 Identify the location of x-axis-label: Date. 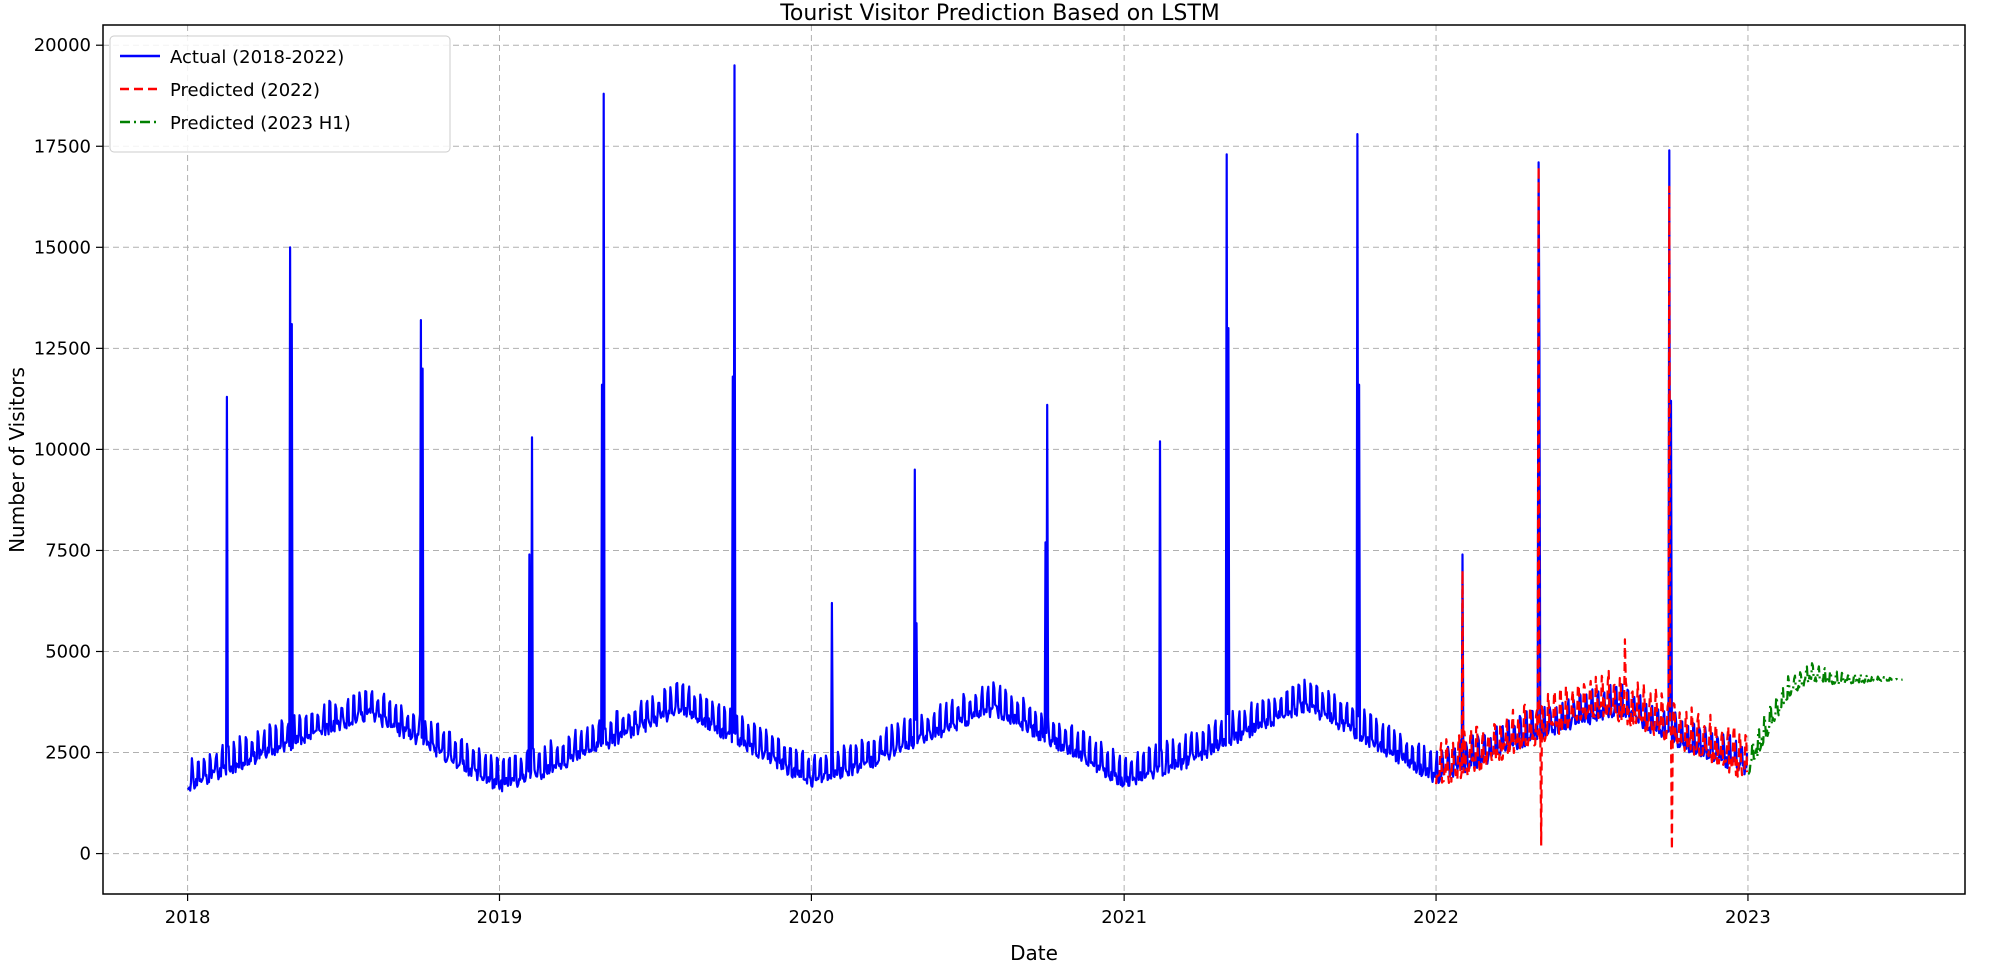
(1034, 953).